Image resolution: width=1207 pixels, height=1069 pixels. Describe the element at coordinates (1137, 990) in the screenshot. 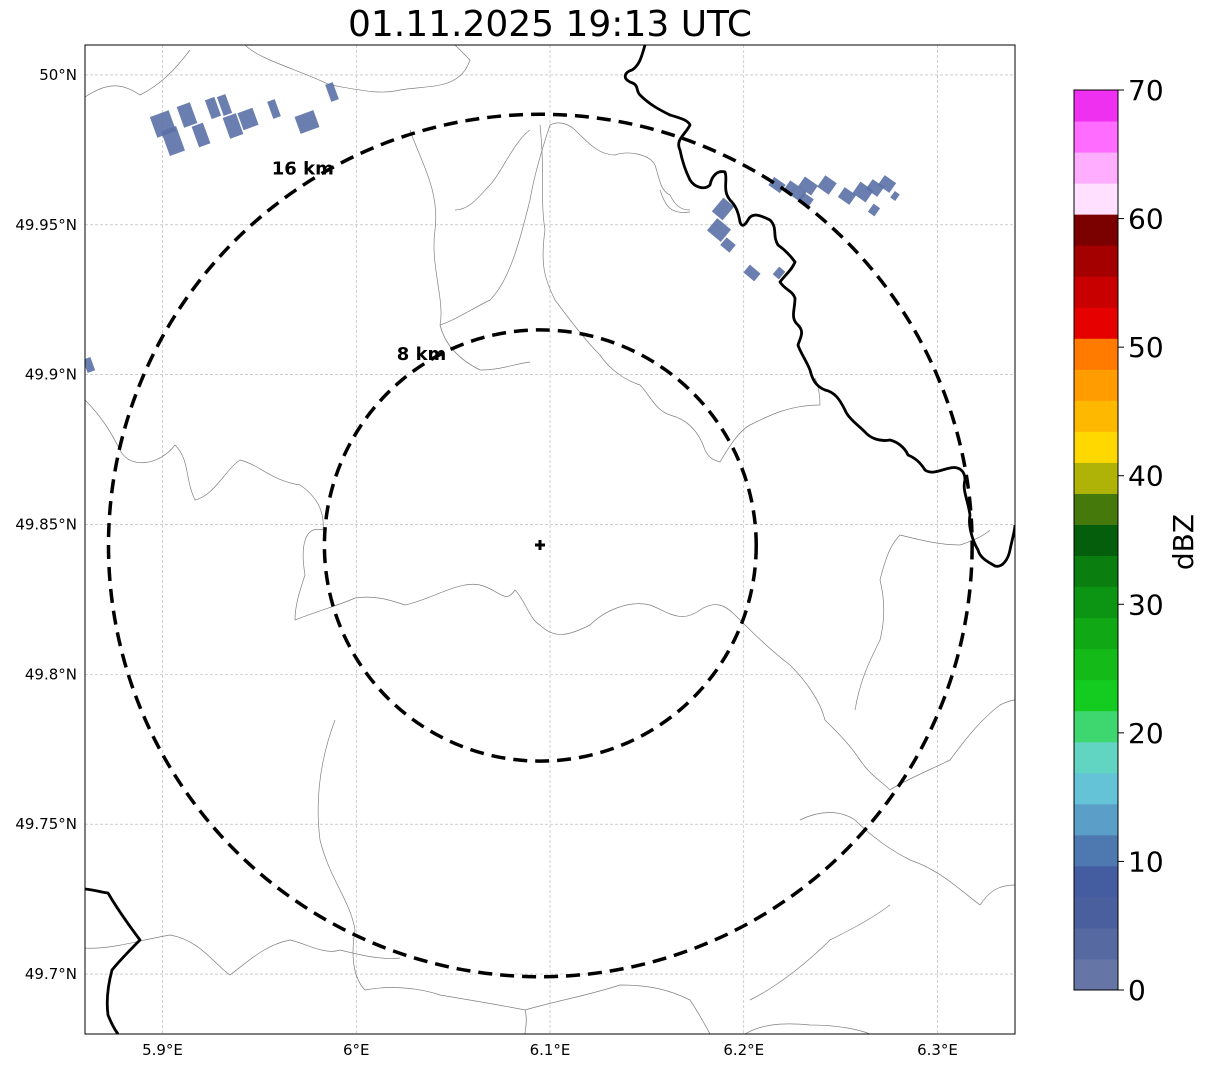

I see `colorbar-tick-label: 0` at that location.